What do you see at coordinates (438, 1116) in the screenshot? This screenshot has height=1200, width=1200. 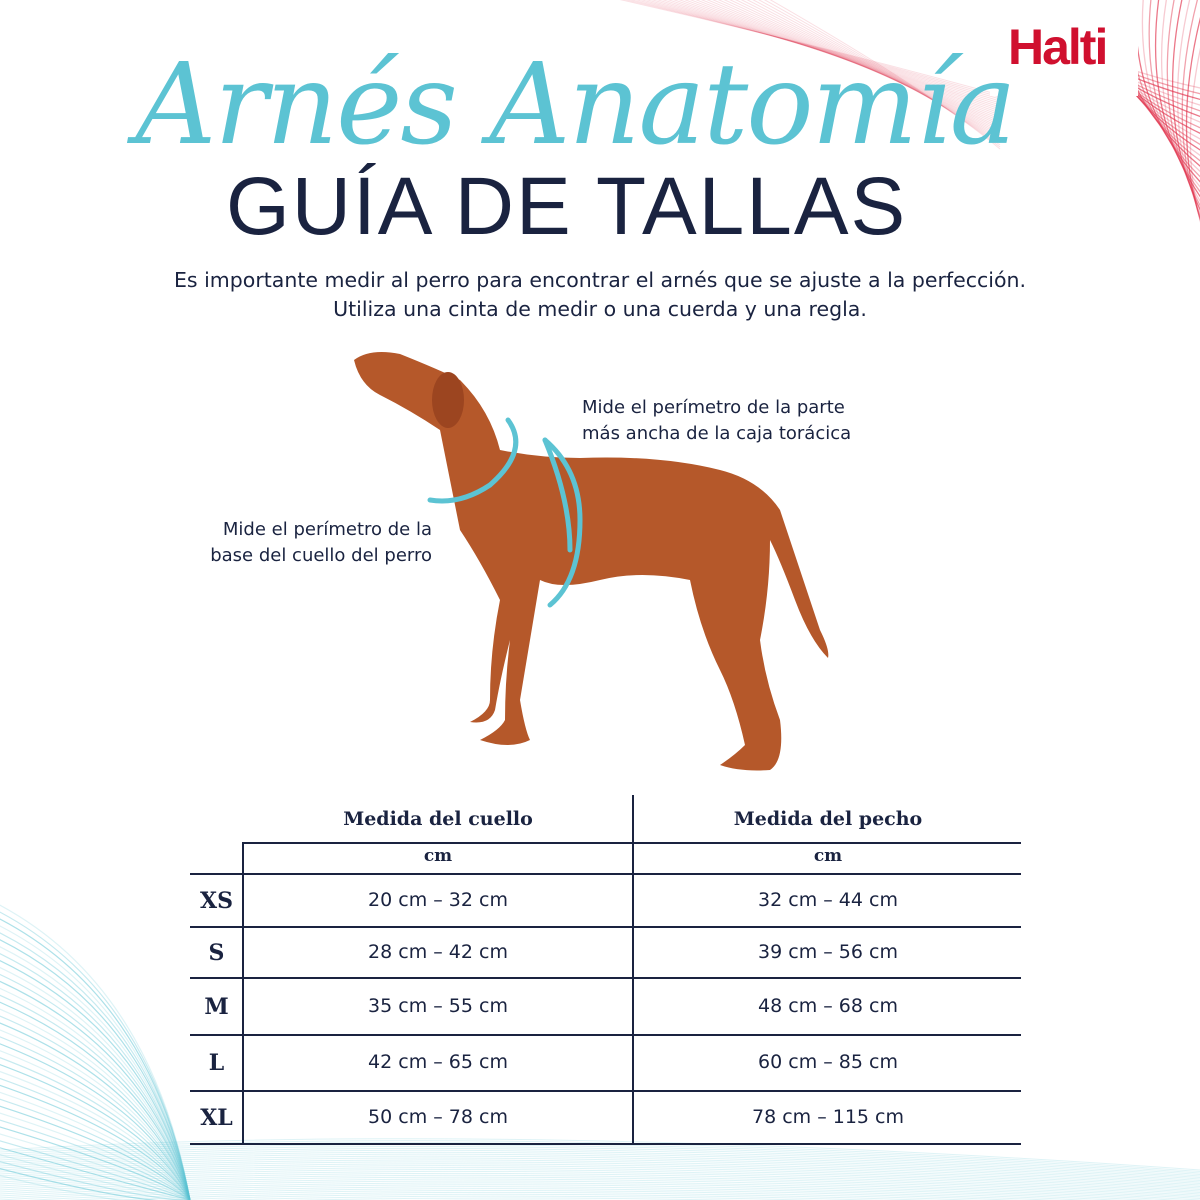 I see `neck-range: 50 cm – 78 cm` at bounding box center [438, 1116].